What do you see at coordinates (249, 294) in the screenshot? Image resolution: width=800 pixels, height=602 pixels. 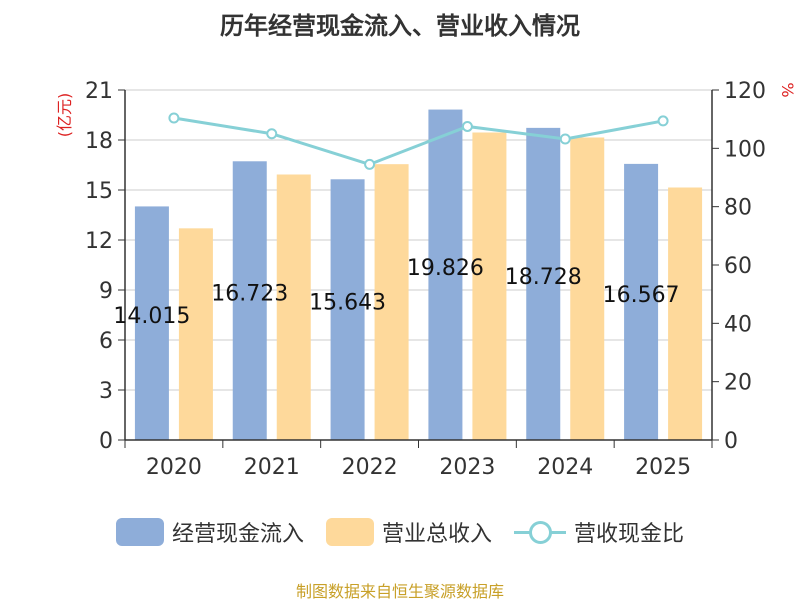 I see `data-label: 16.723` at bounding box center [249, 294].